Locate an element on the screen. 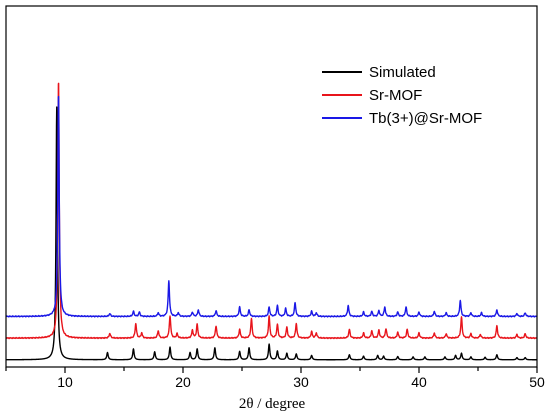 This screenshot has width=550, height=414. x-tick-label: 30 is located at coordinates (301, 382).